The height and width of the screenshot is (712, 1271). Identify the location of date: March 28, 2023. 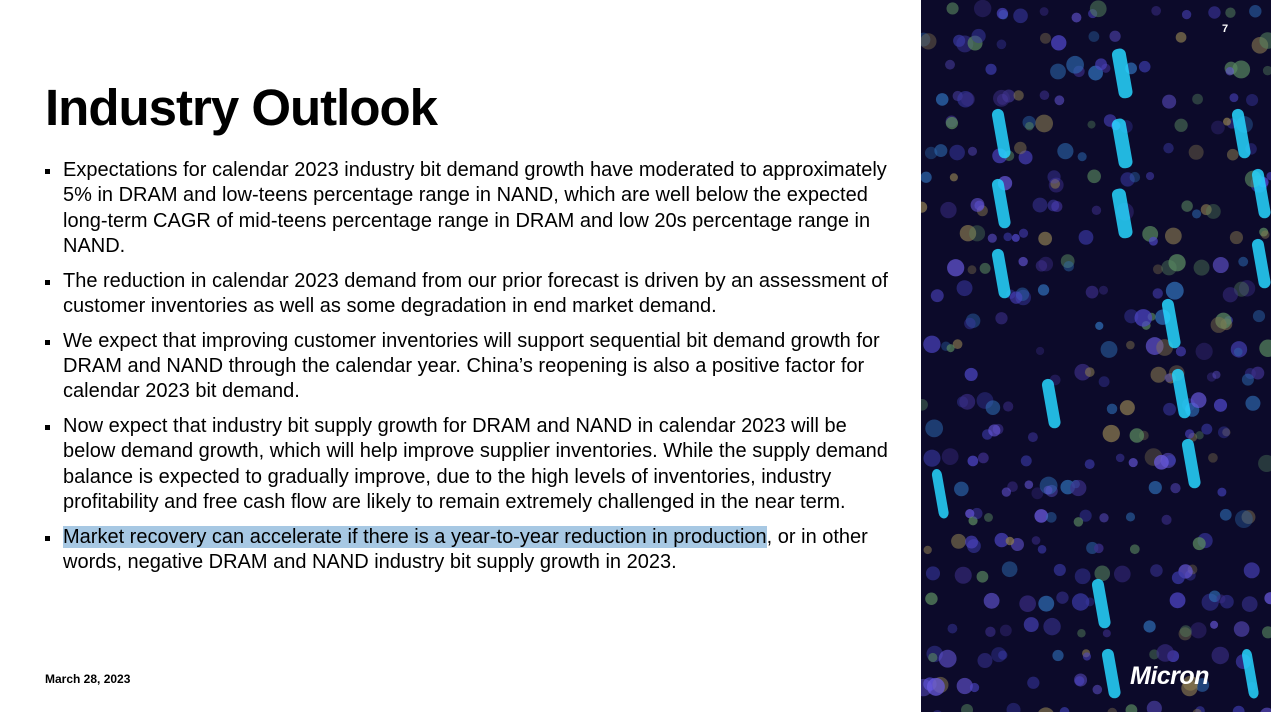
(88, 679).